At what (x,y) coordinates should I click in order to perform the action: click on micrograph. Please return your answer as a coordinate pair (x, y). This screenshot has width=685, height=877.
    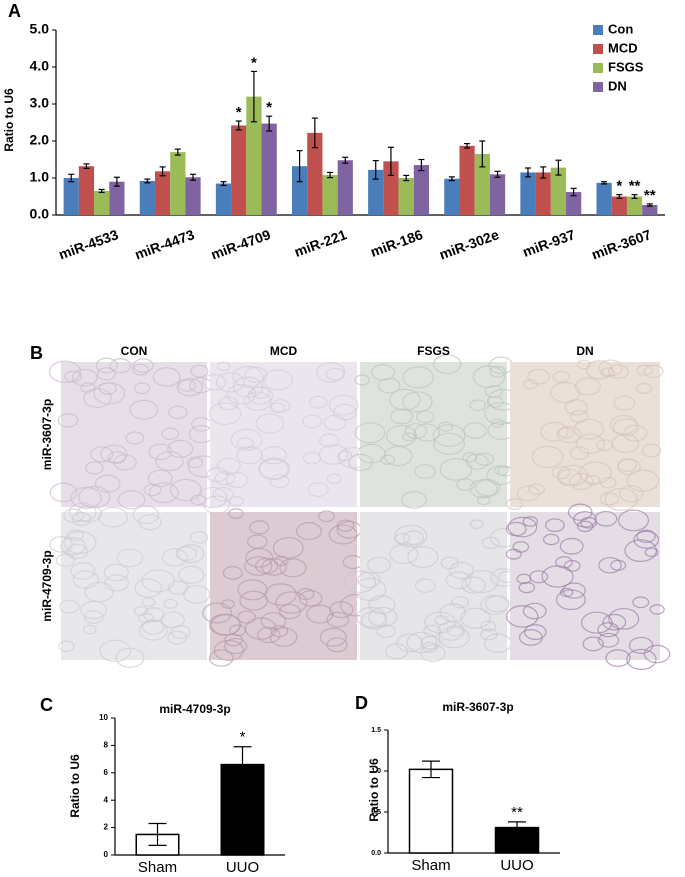
    Looking at the image, I should click on (283, 434).